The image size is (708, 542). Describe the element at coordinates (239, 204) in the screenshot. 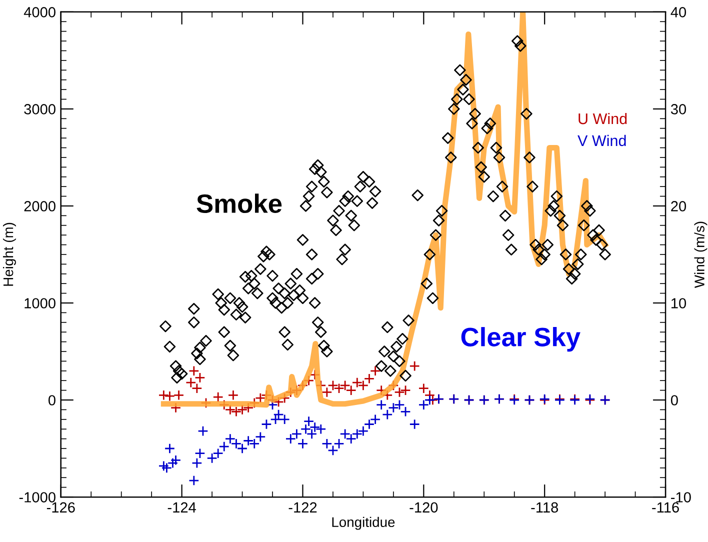

I see `annotation: Smoke` at that location.